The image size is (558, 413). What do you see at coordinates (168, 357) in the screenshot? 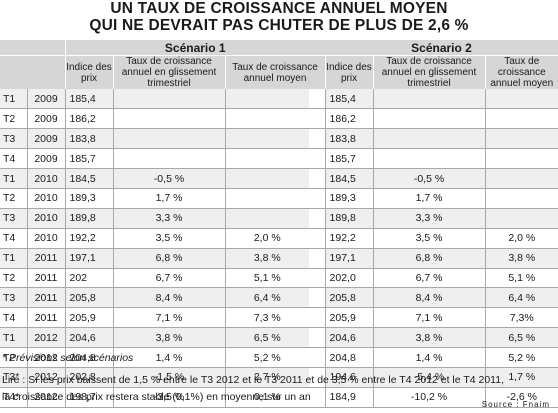
I see `s1-quarterly-cell: 1,4 %` at bounding box center [168, 357].